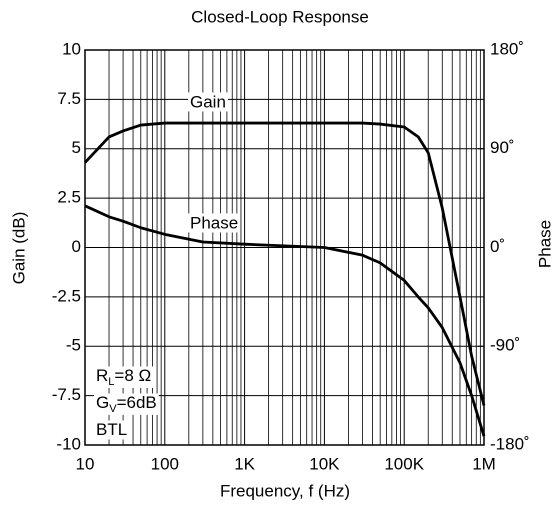  What do you see at coordinates (484, 463) in the screenshot?
I see `x-tick-label: 1M` at bounding box center [484, 463].